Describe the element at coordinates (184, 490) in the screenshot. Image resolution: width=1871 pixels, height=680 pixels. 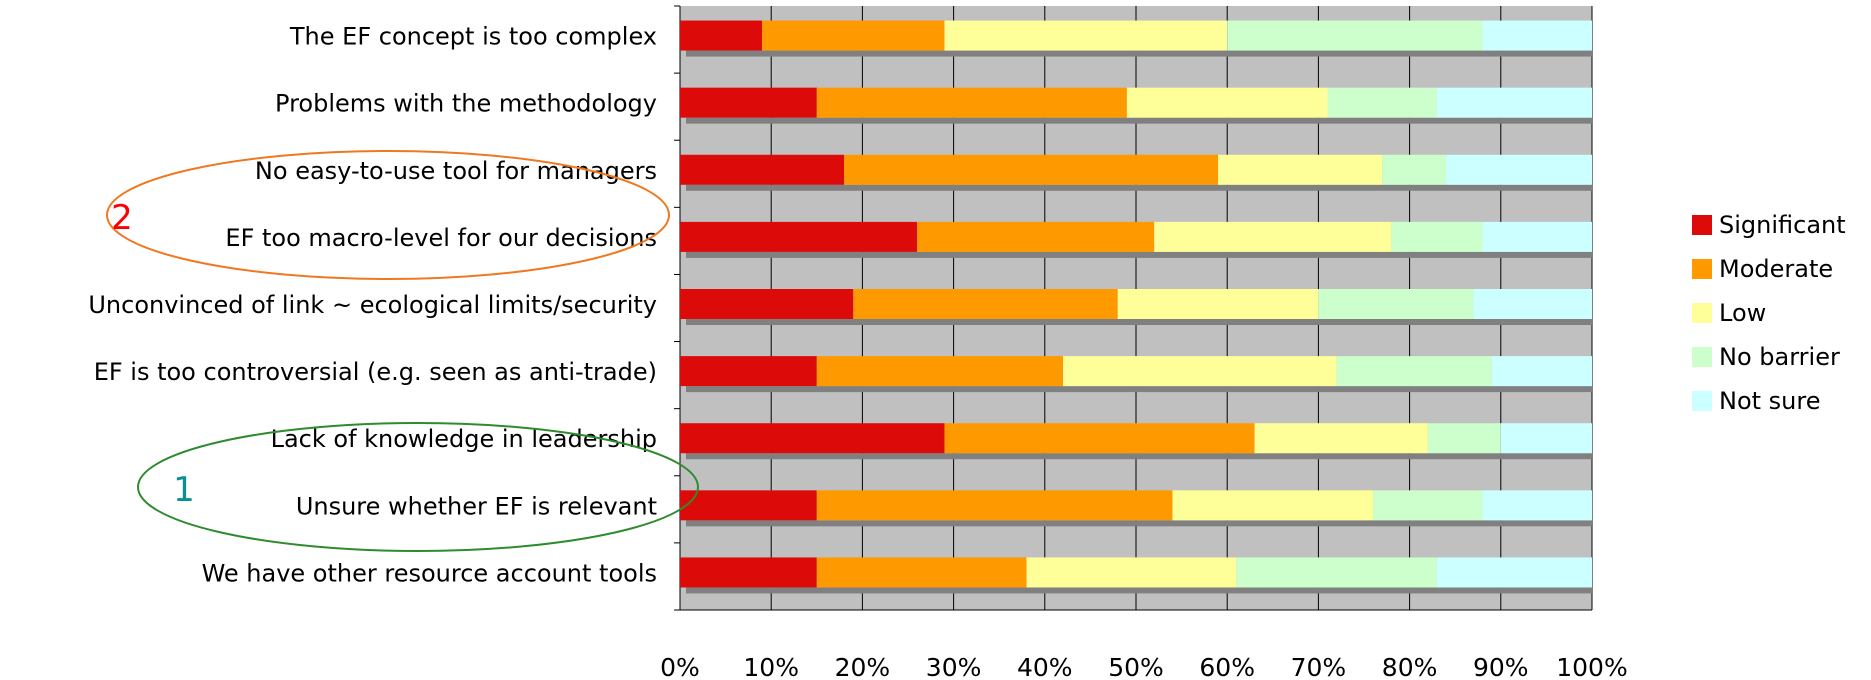
I see `annotation-label: 1` at that location.